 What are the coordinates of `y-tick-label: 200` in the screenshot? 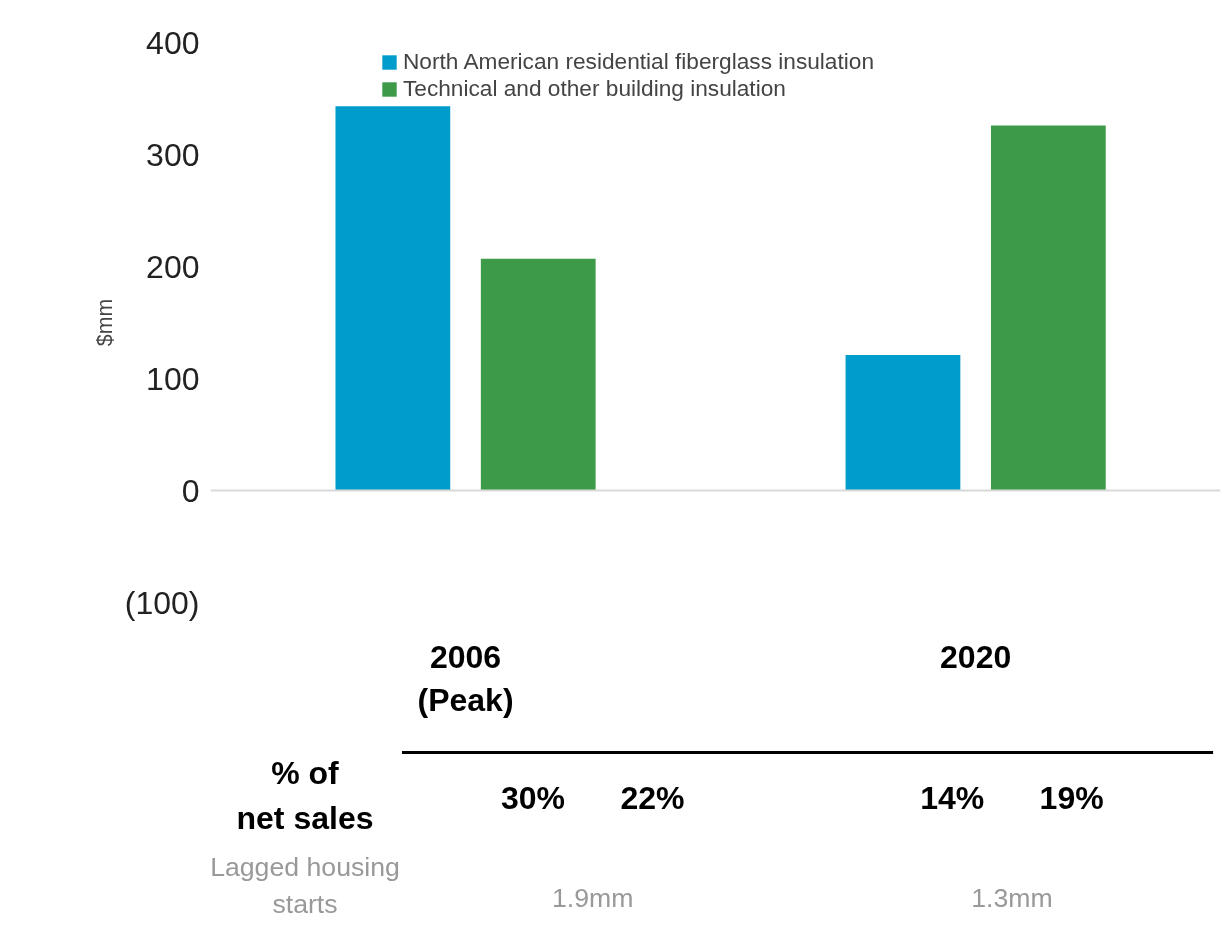 It's located at (173, 266).